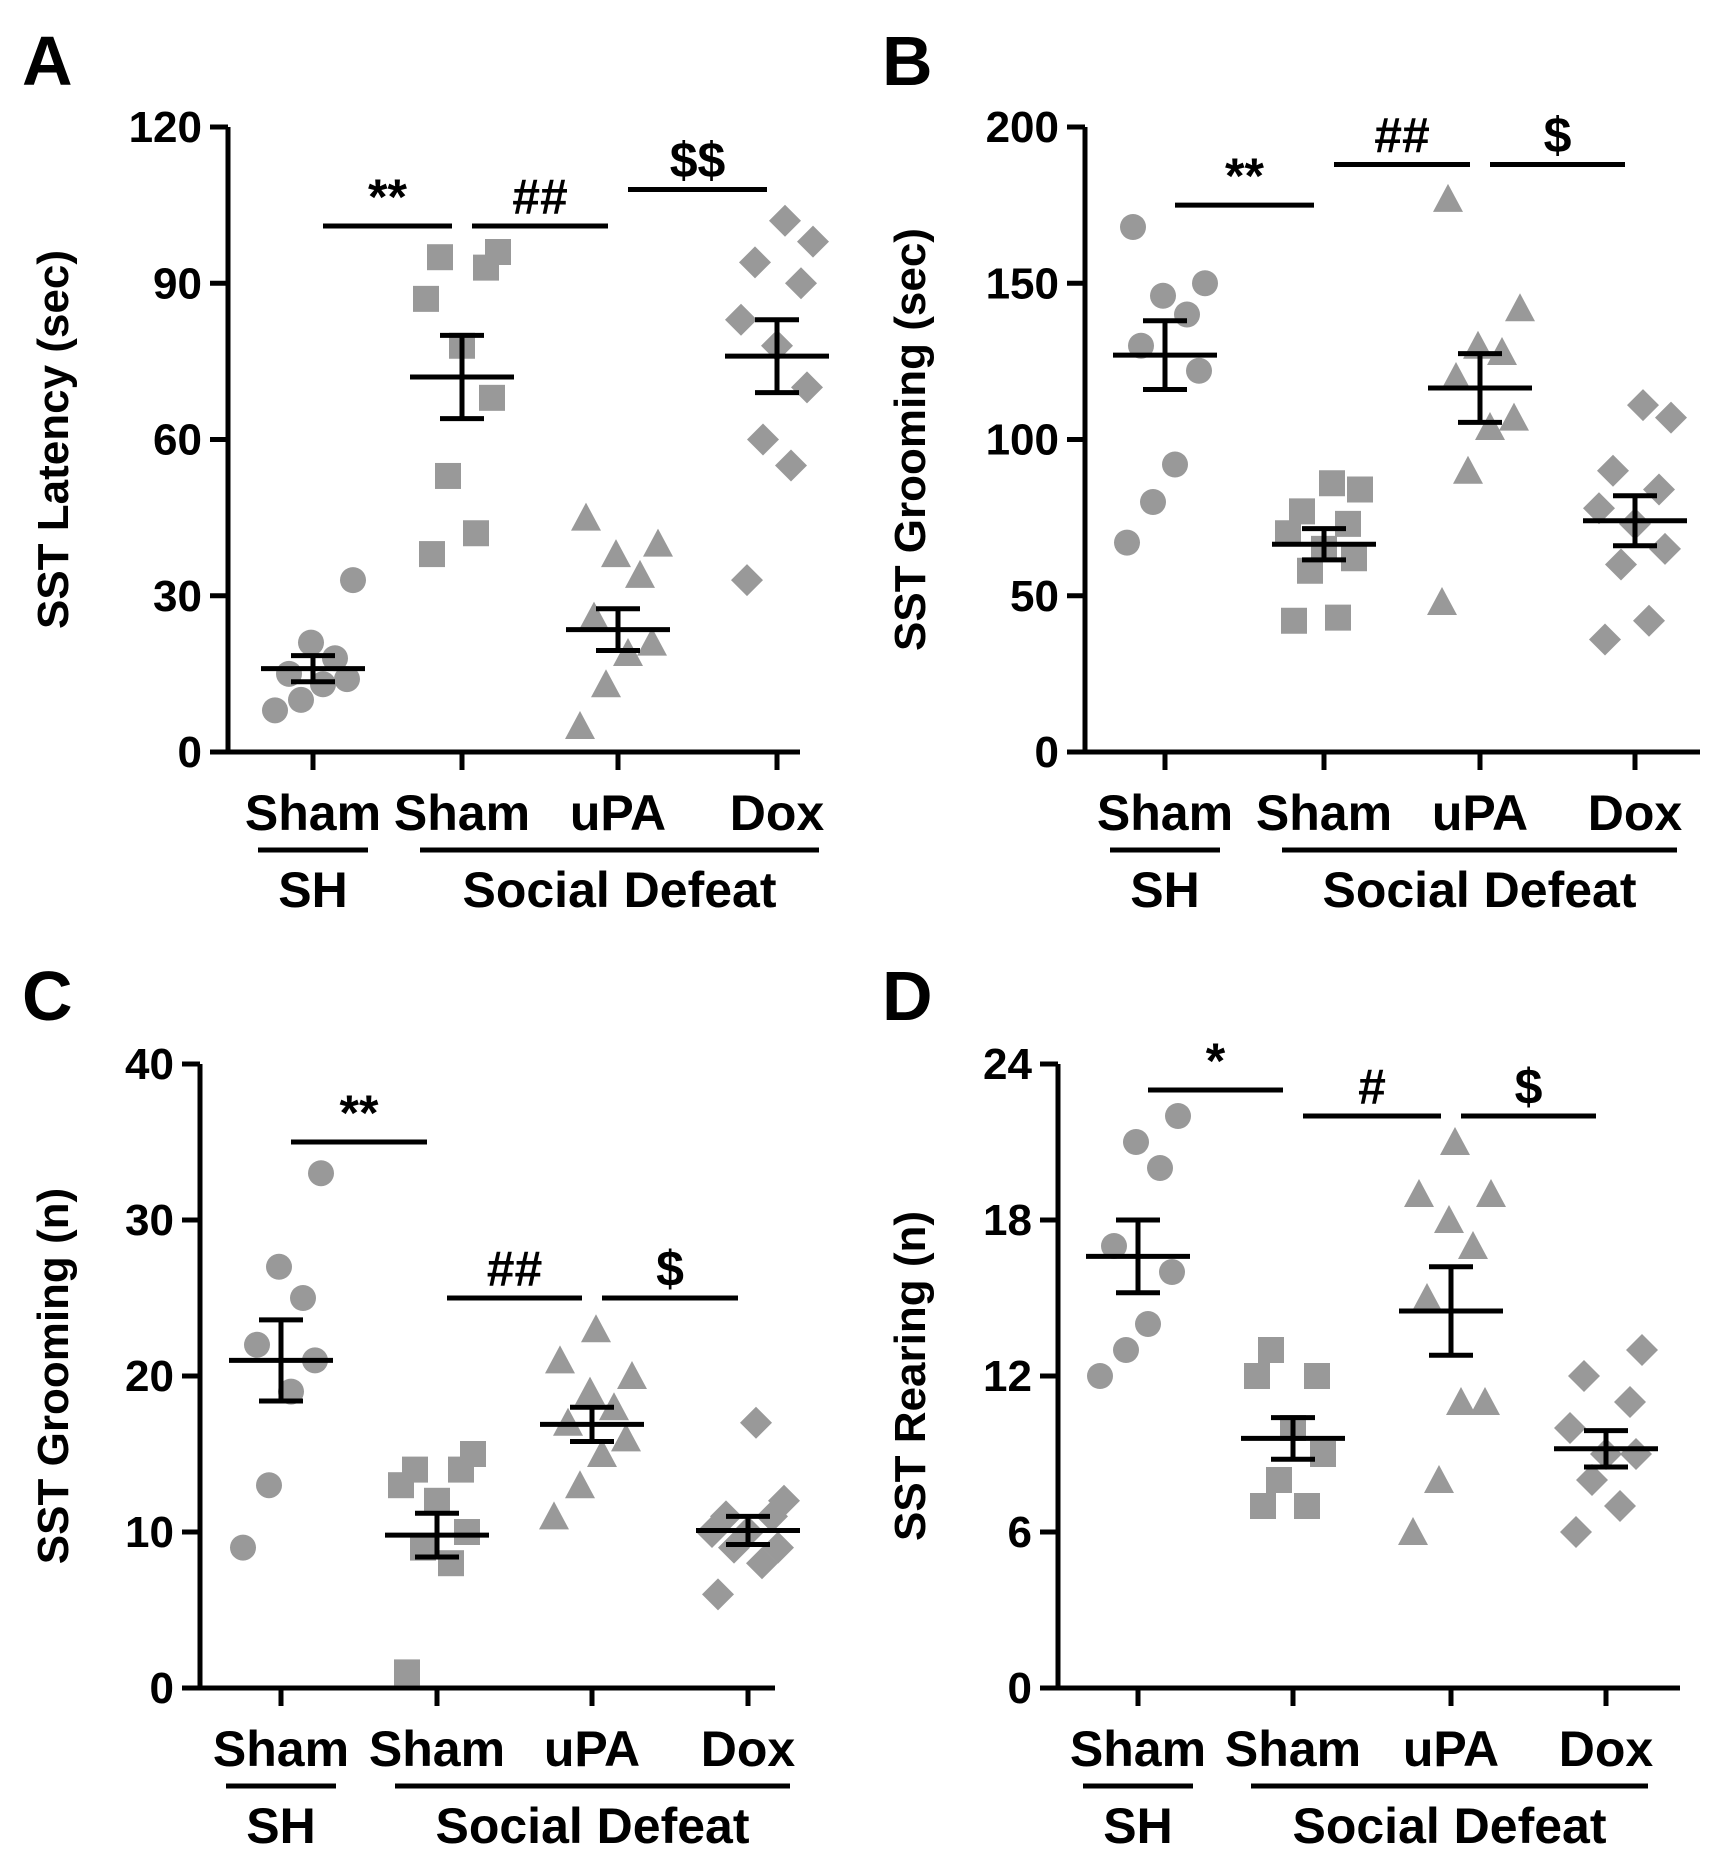 The height and width of the screenshot is (1874, 1735). What do you see at coordinates (907, 996) in the screenshot?
I see `panel-letter: D` at bounding box center [907, 996].